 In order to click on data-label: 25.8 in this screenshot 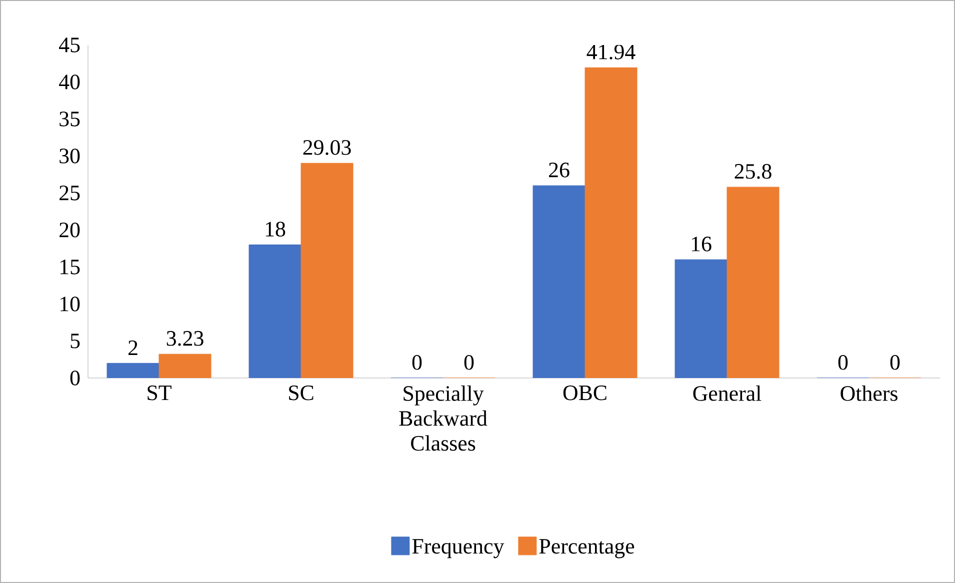, I will do `click(753, 171)`.